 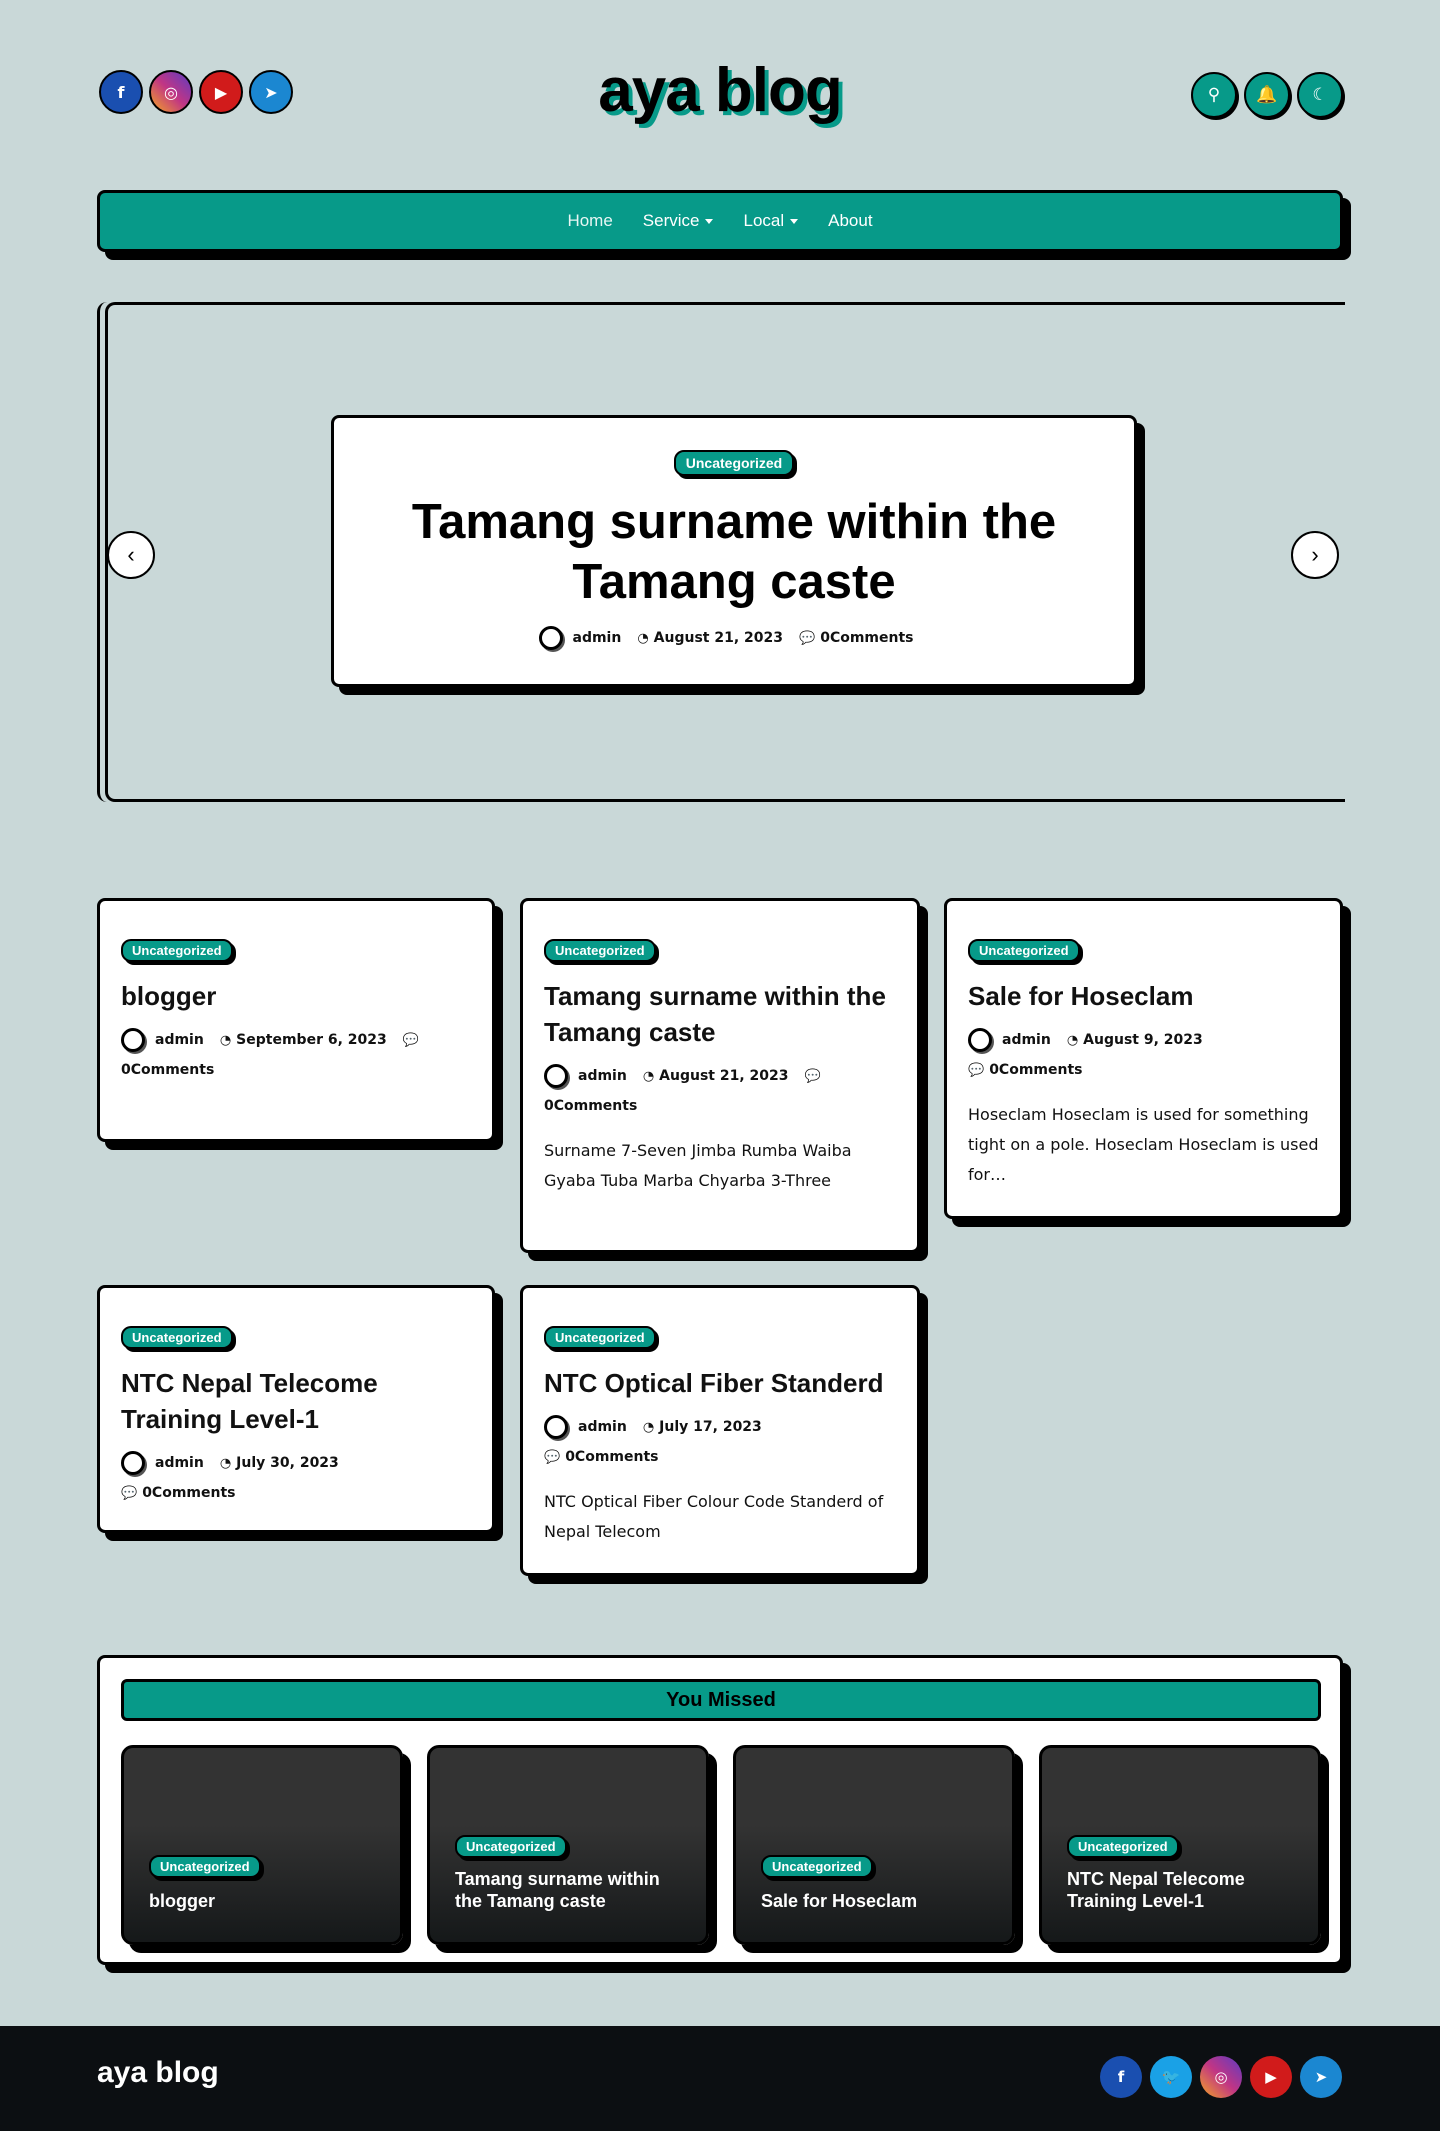 What do you see at coordinates (557, 1890) in the screenshot?
I see `missed-card-title: Tamang surname within the Tamang caste` at bounding box center [557, 1890].